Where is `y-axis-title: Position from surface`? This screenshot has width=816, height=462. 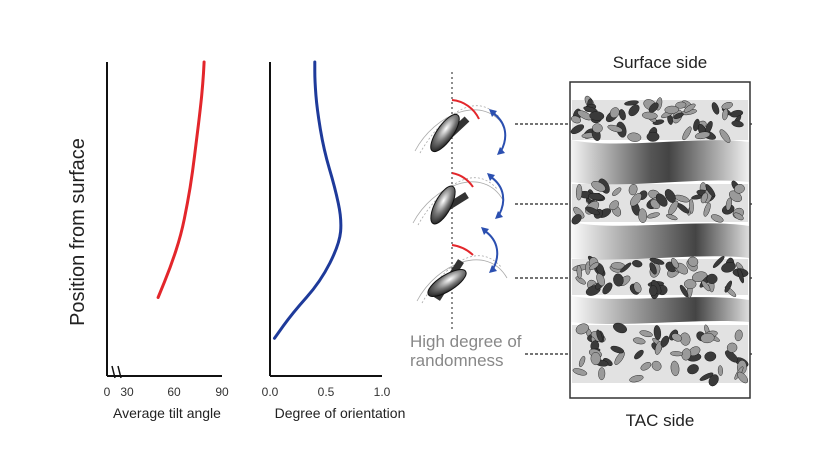
y-axis-title: Position from surface is located at coordinates (78, 232).